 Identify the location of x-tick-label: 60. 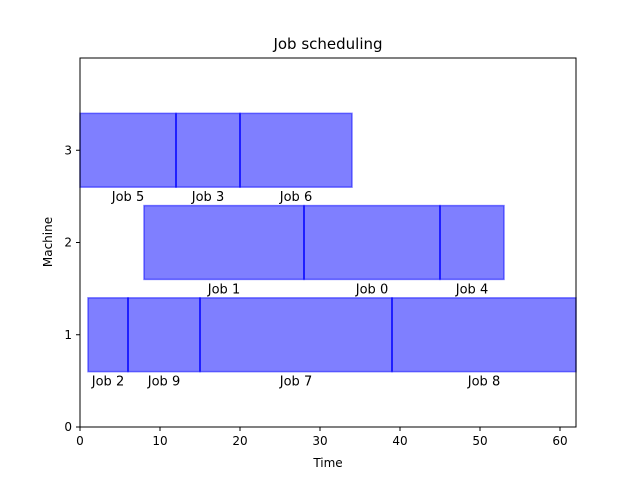
(559, 441).